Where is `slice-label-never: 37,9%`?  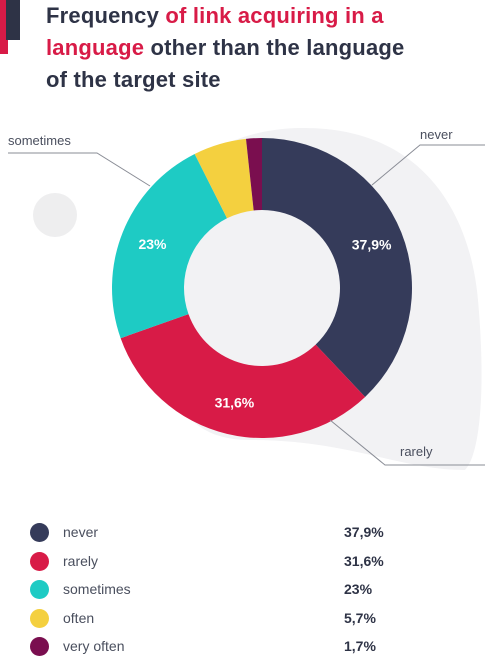 slice-label-never: 37,9% is located at coordinates (372, 244).